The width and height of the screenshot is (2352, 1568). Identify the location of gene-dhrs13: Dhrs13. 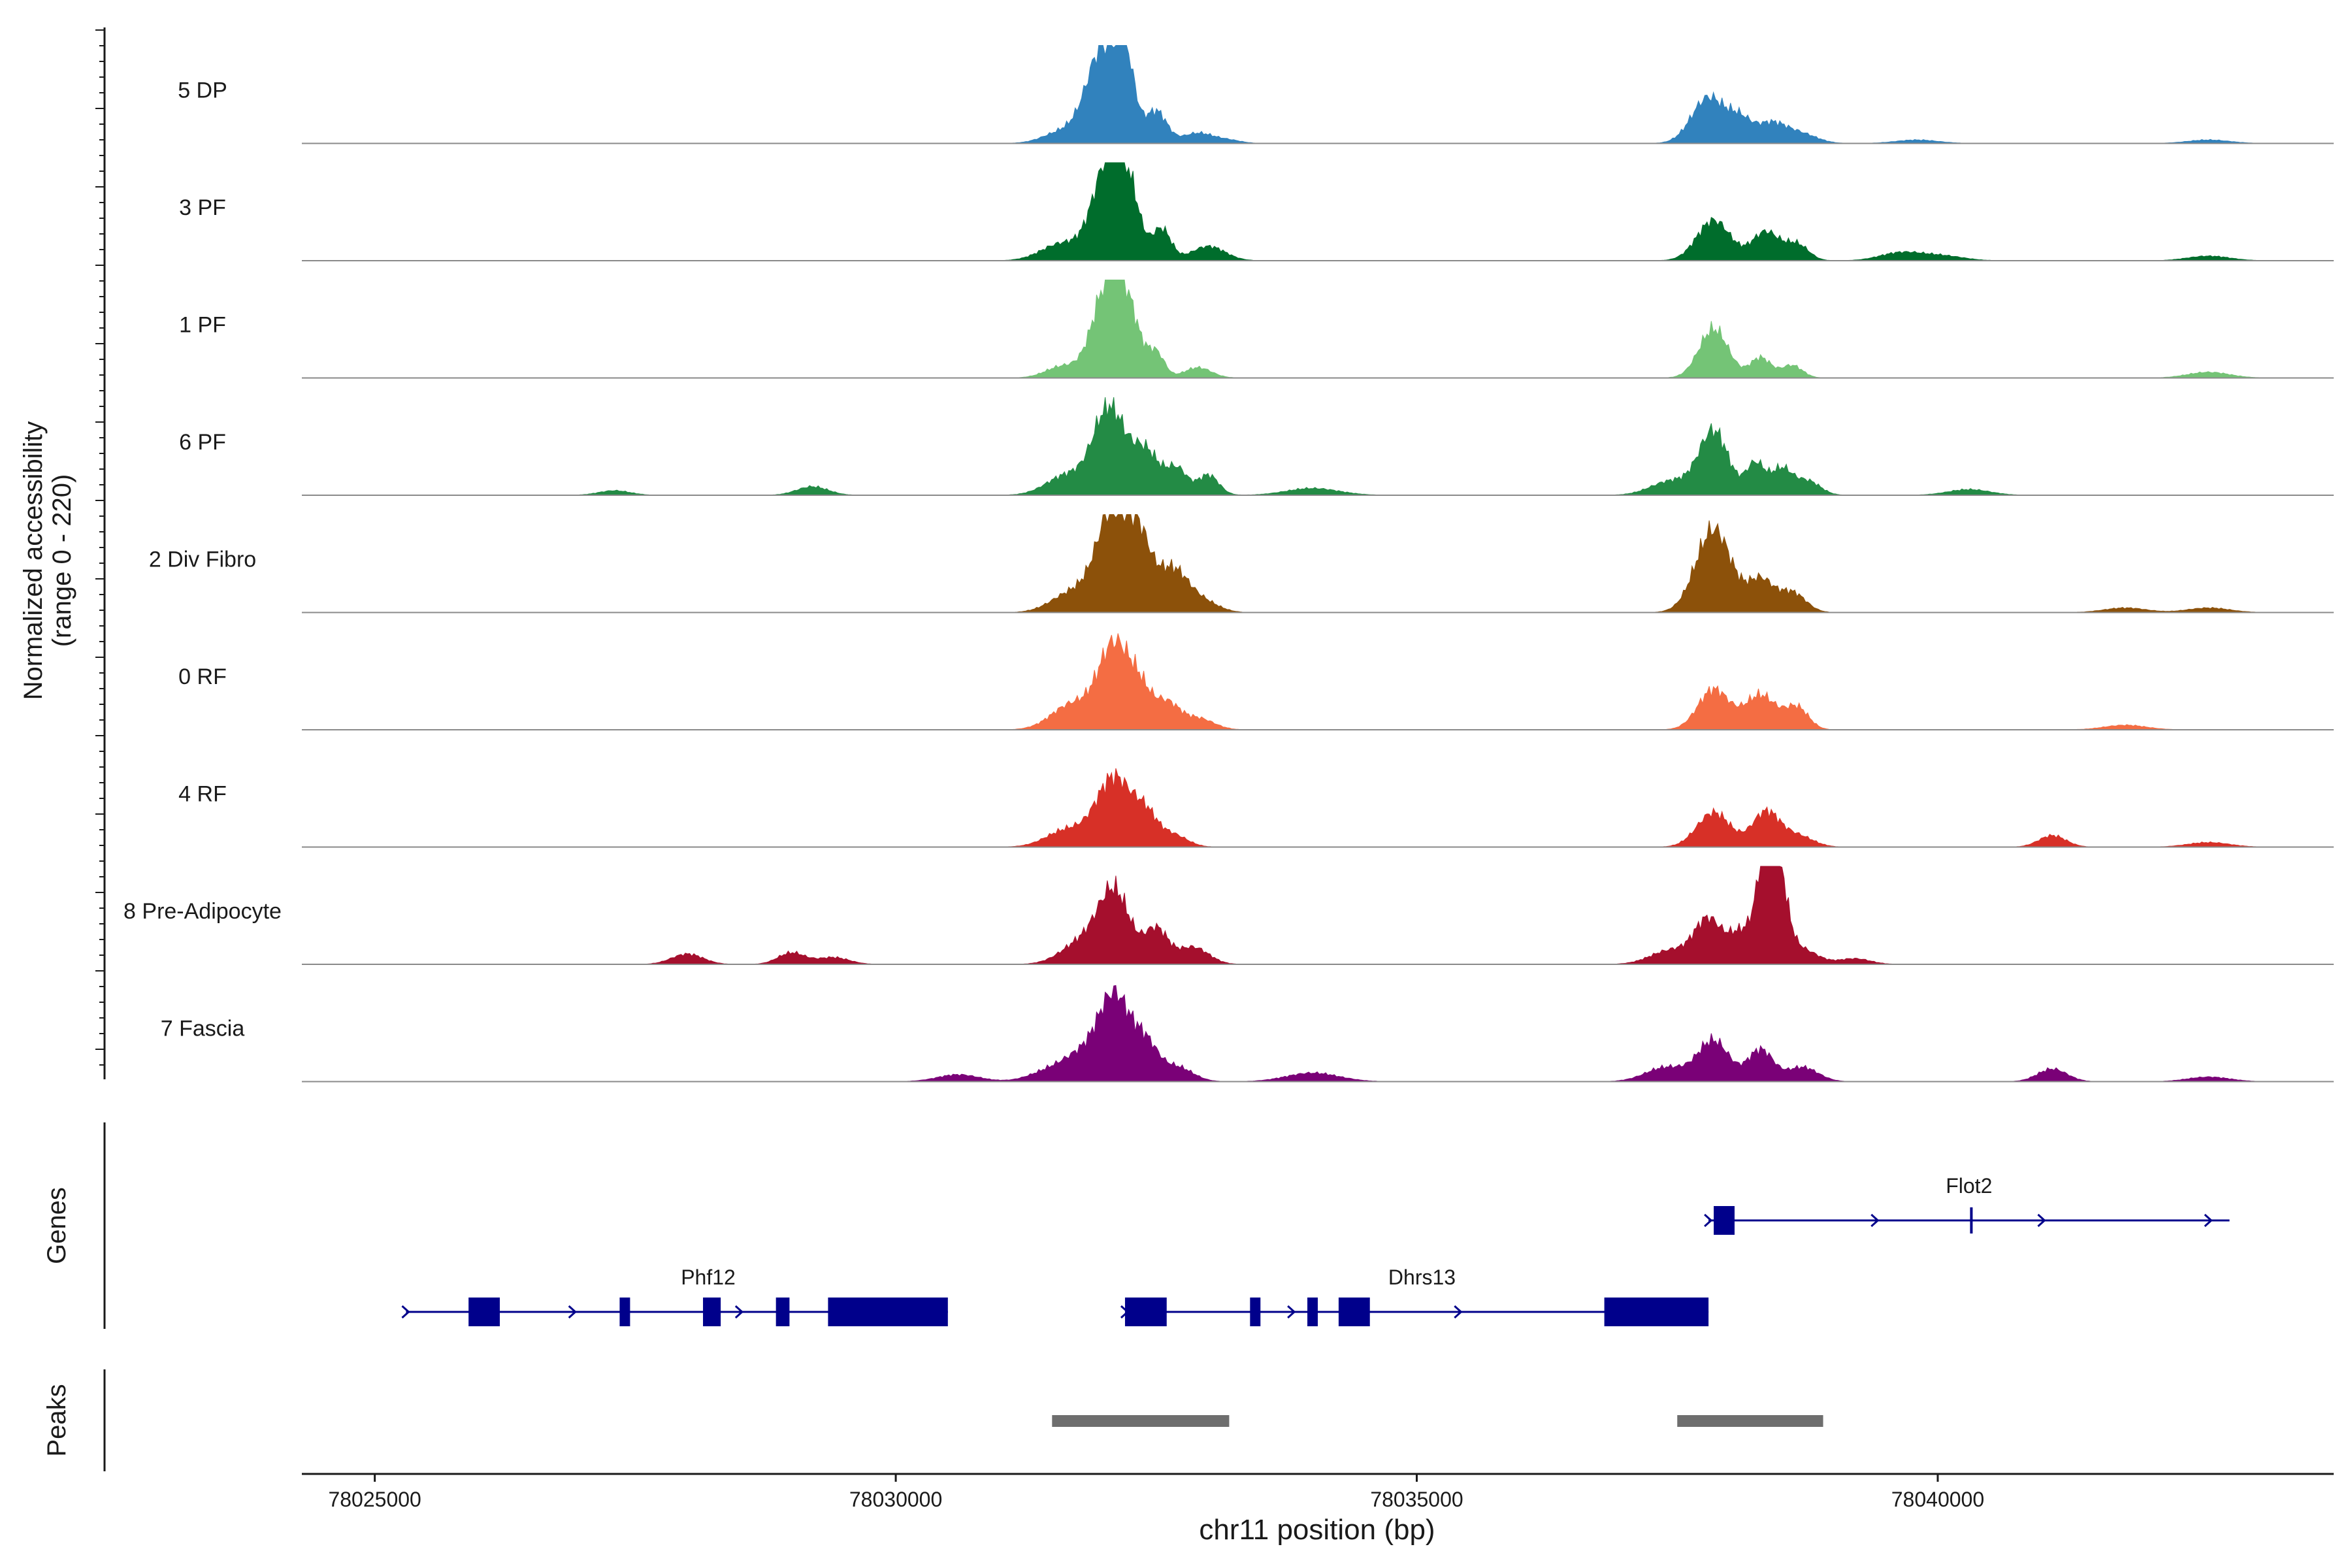
(1414, 1296).